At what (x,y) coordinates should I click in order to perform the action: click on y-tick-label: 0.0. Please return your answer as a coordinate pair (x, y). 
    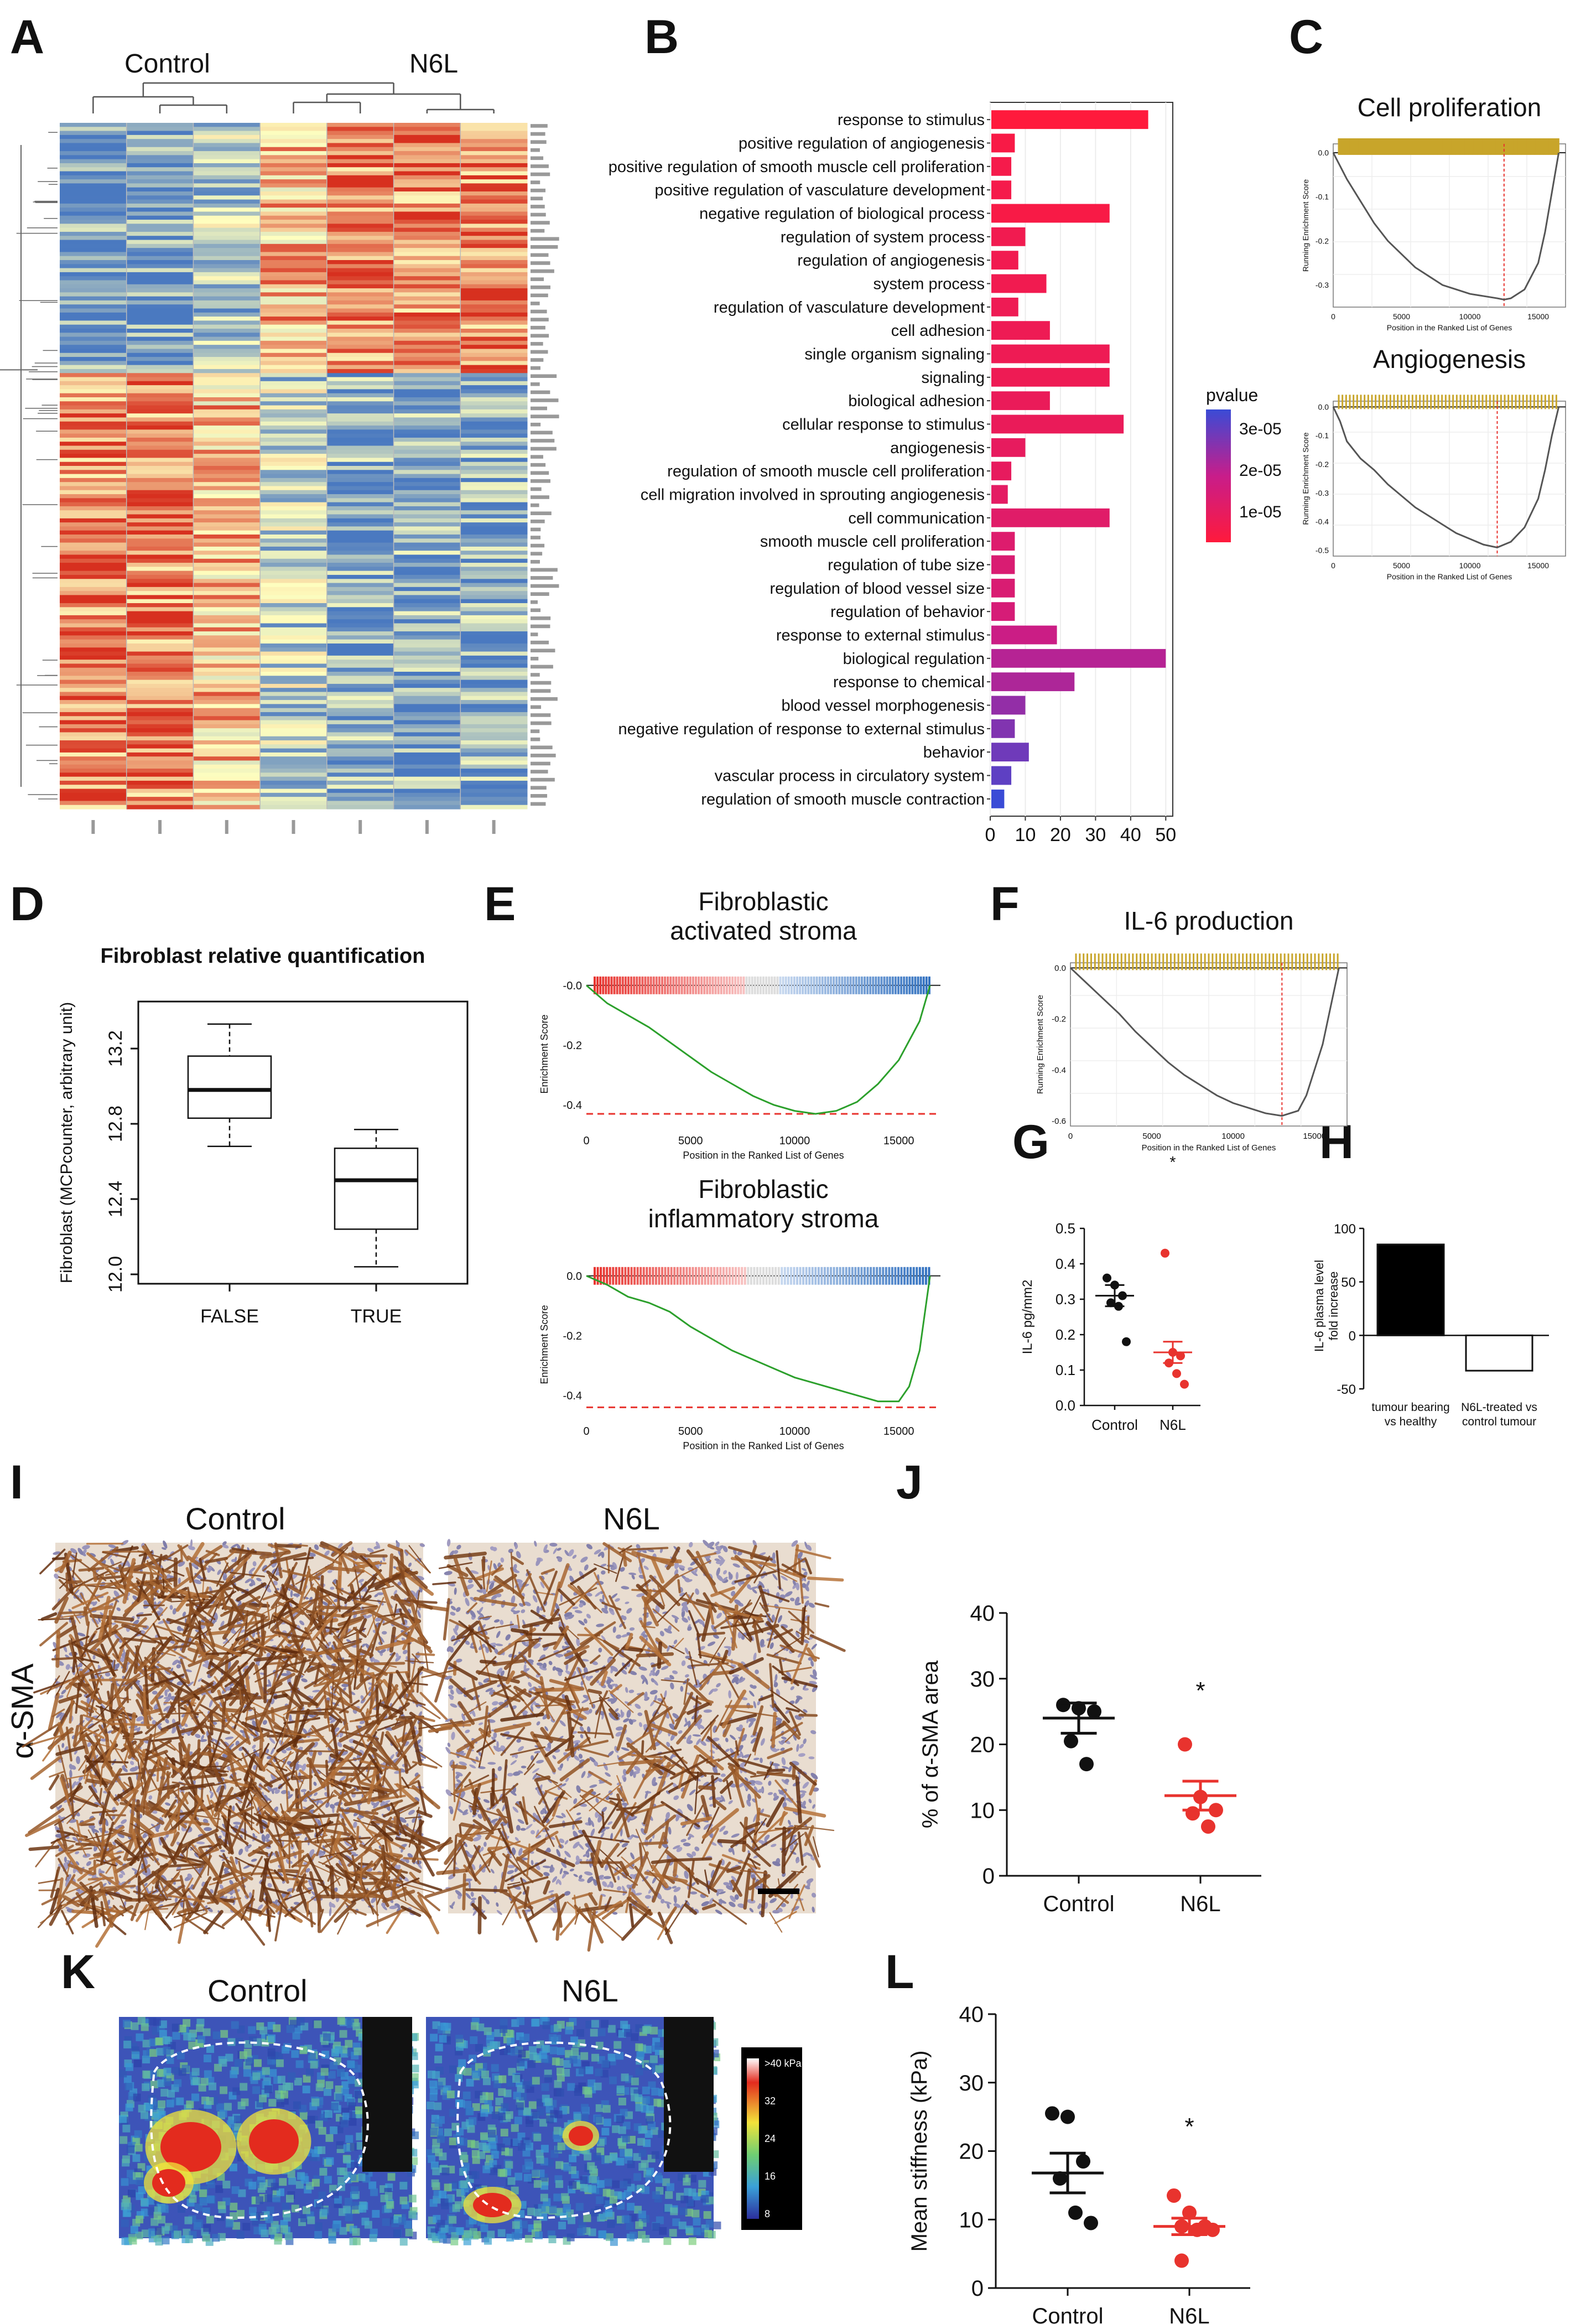
    Looking at the image, I should click on (1323, 152).